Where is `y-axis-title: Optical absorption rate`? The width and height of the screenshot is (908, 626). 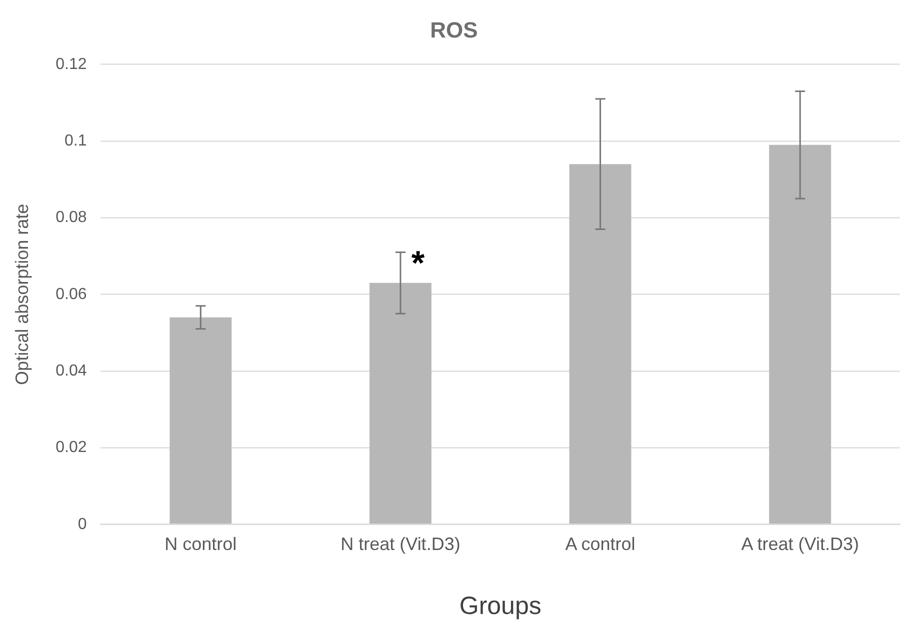
y-axis-title: Optical absorption rate is located at coordinates (22, 294).